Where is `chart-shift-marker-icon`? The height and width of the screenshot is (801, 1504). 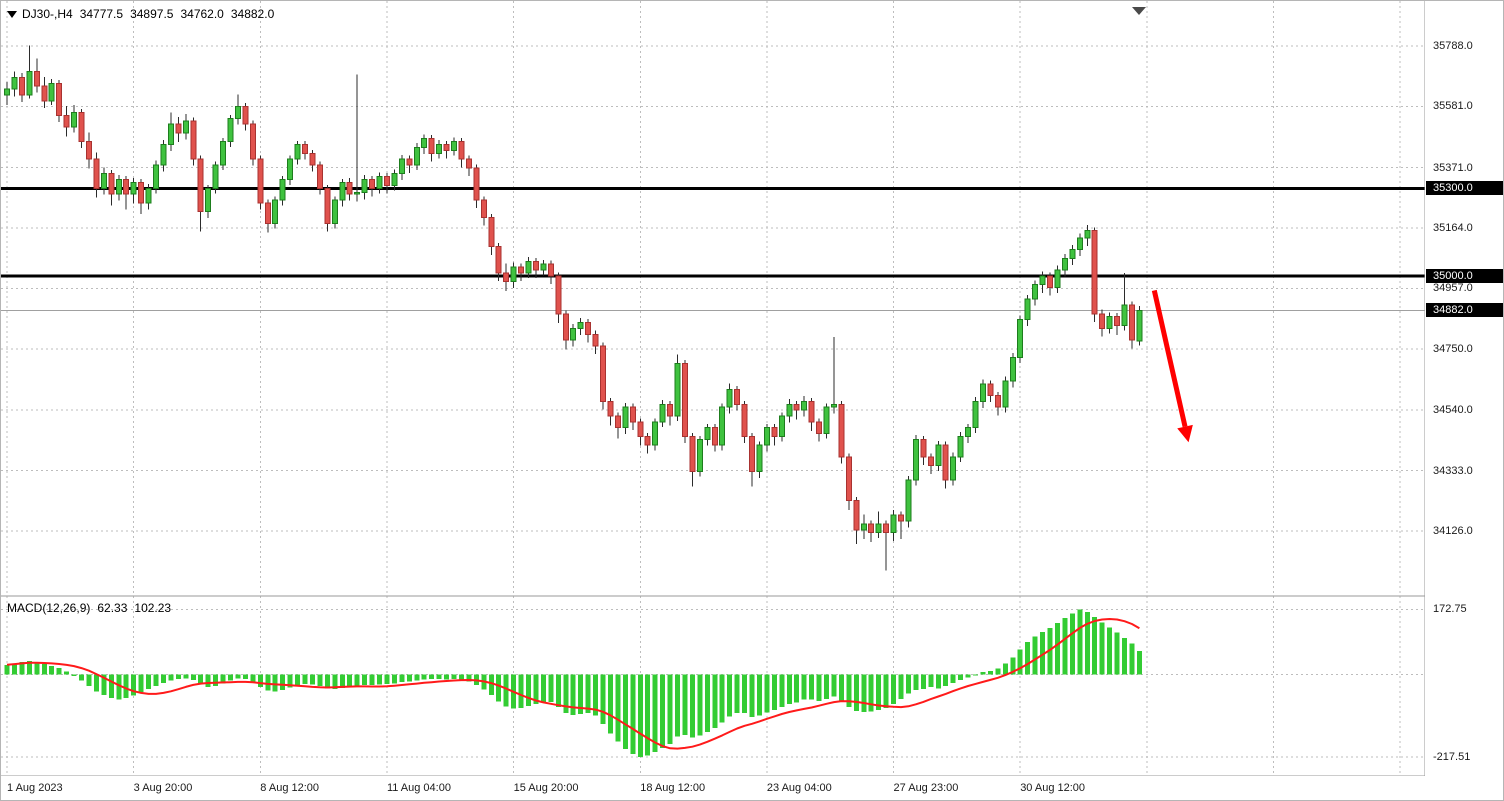 chart-shift-marker-icon is located at coordinates (1139, 11).